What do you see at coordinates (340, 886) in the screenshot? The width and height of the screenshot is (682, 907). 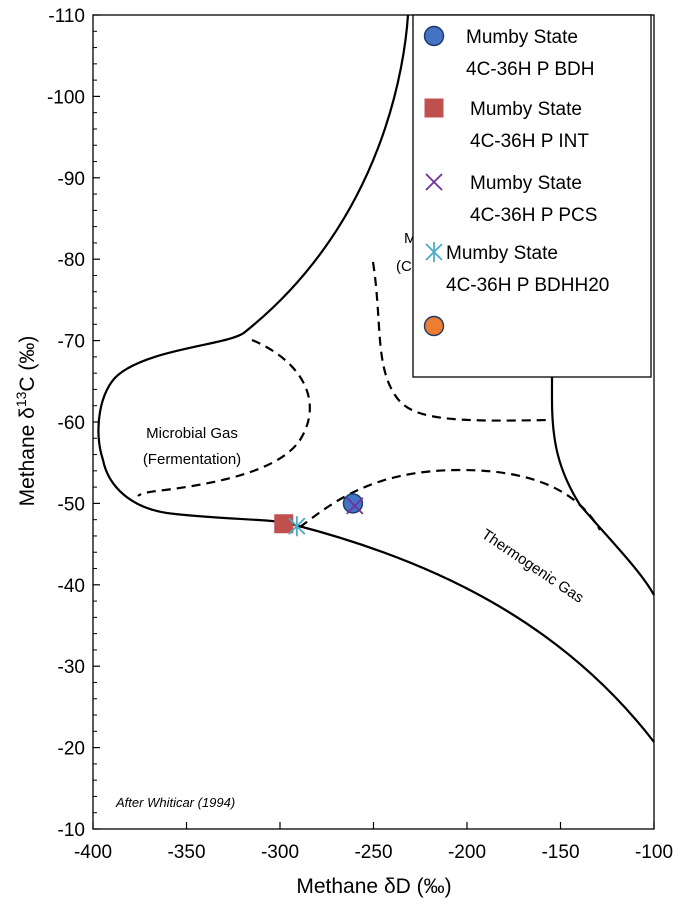 I see `x-title-prefix: Methane` at bounding box center [340, 886].